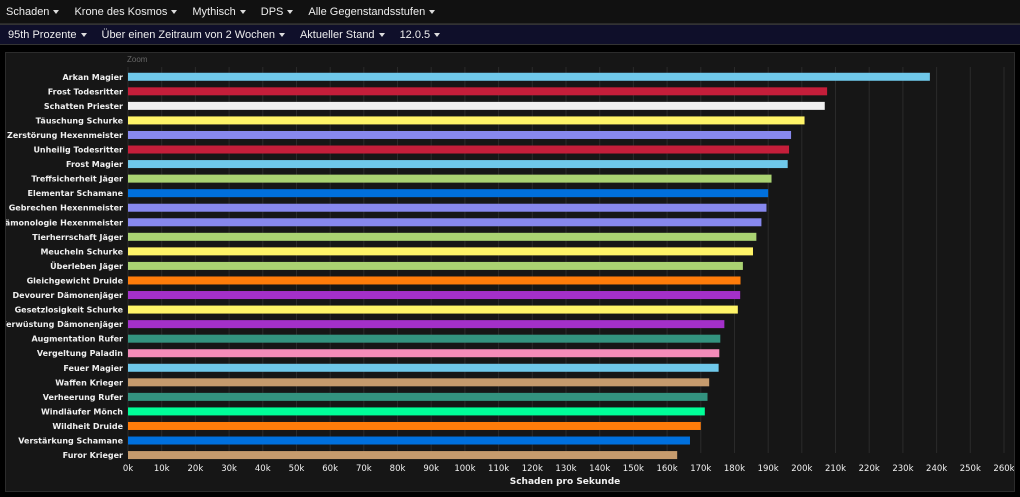 The width and height of the screenshot is (1020, 497). I want to click on x-tick-label: 100k, so click(464, 469).